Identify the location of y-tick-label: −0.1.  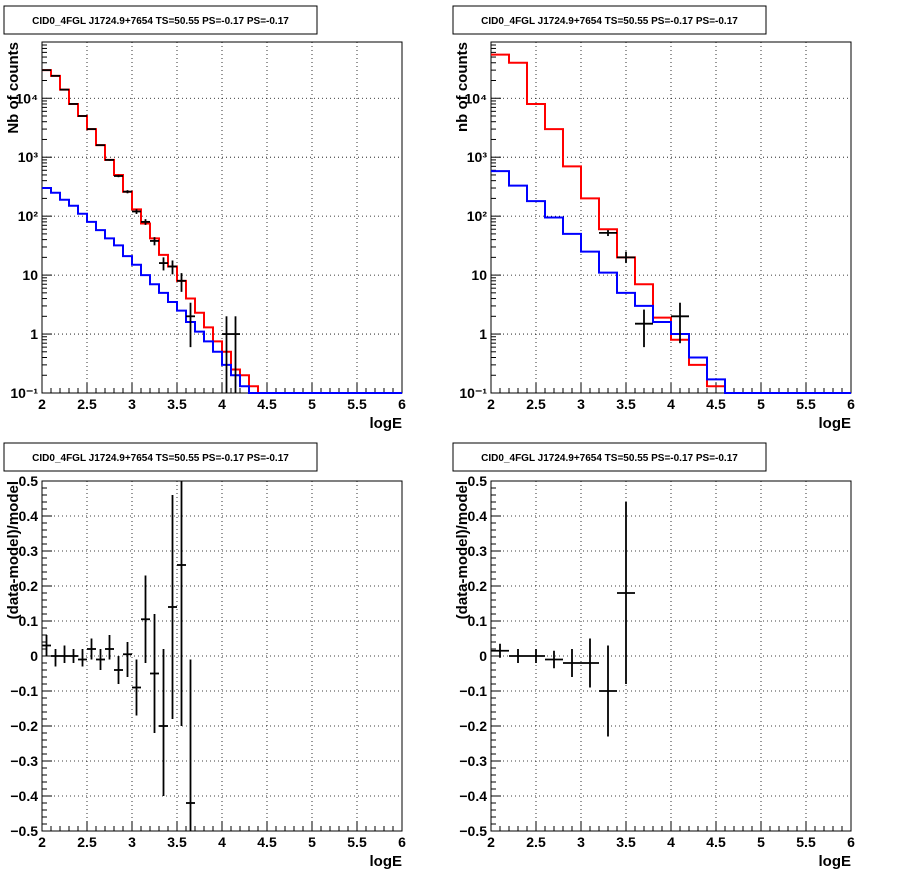
(24, 691).